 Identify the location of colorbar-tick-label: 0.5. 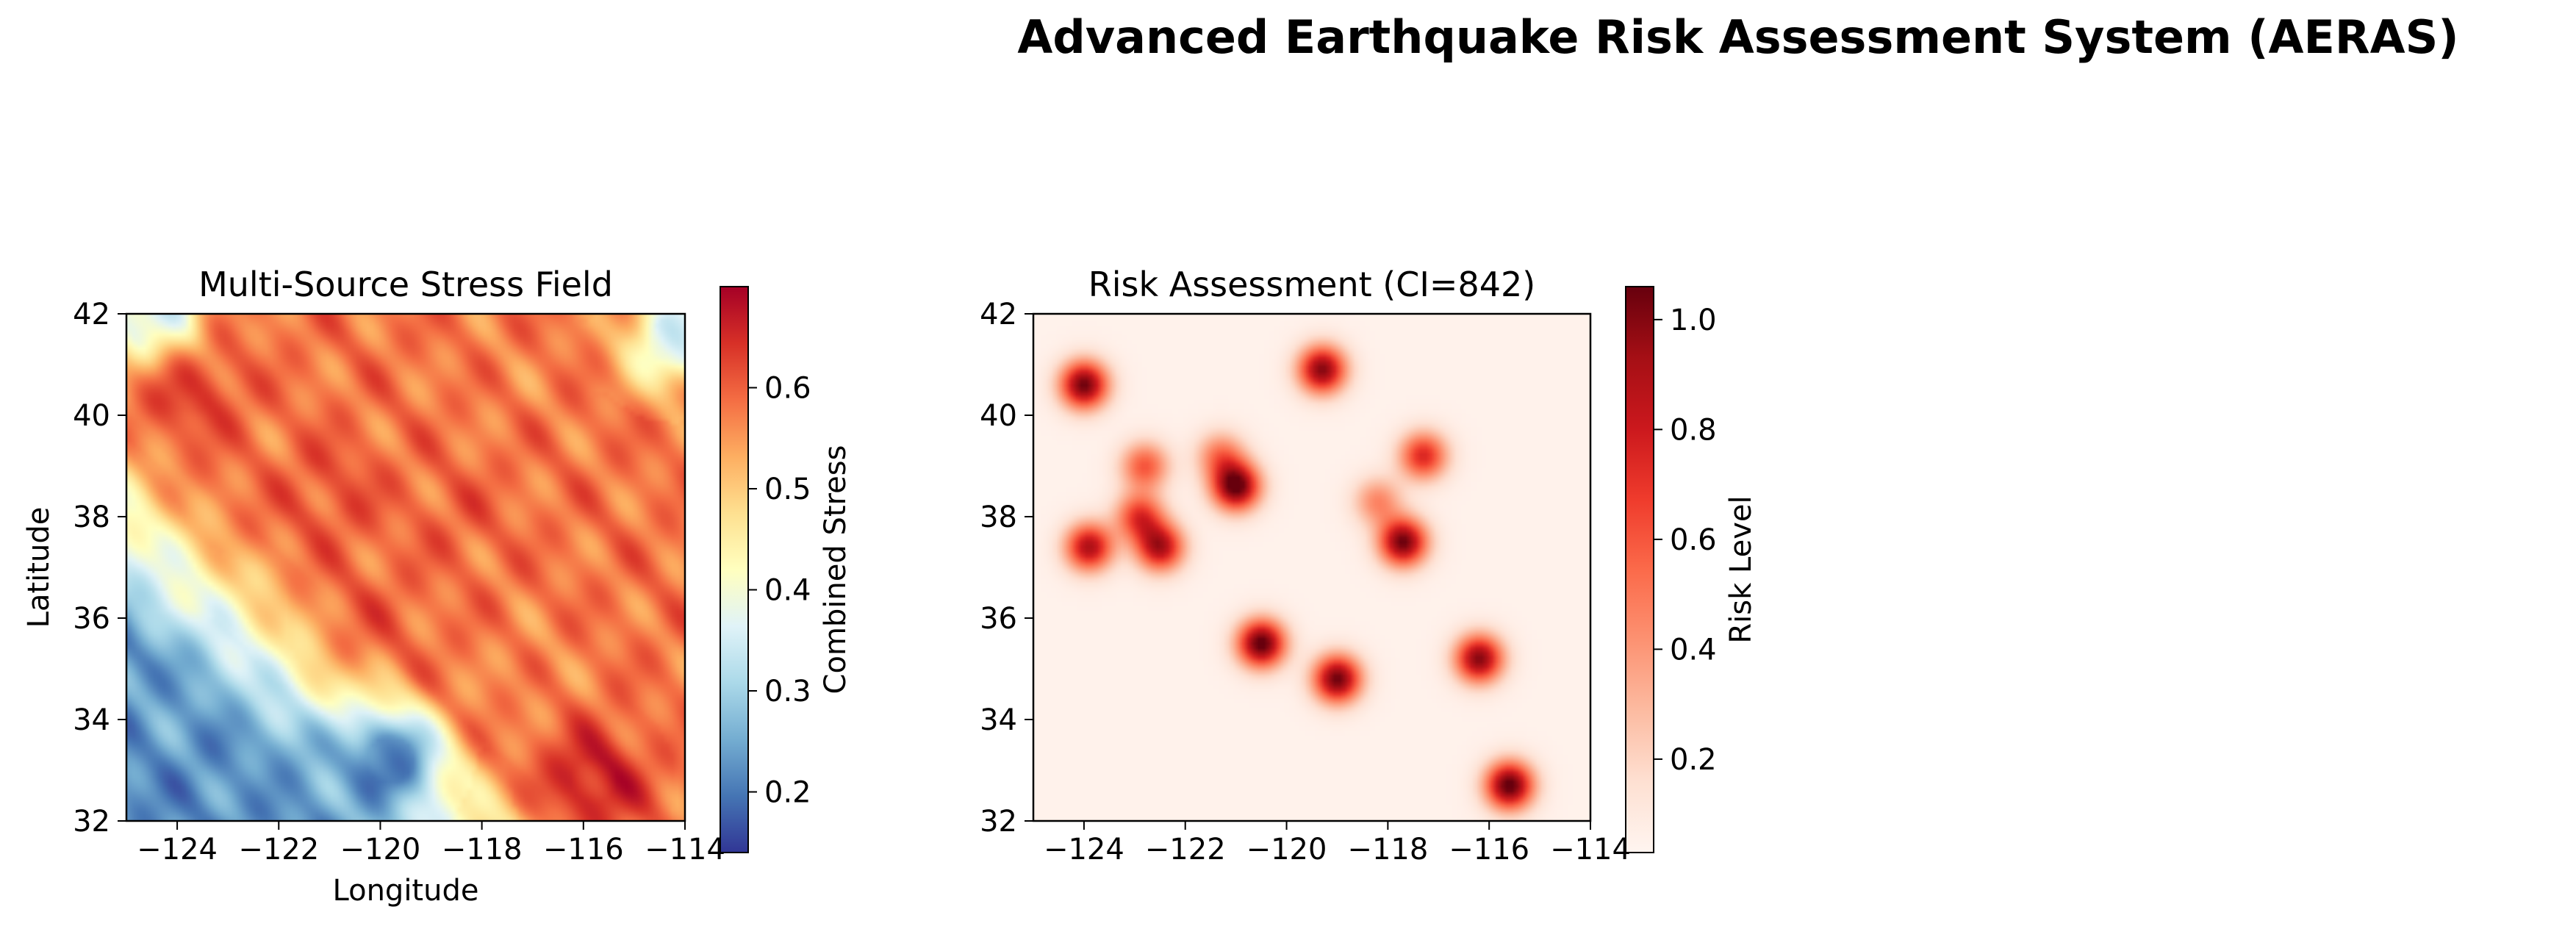
(787, 489).